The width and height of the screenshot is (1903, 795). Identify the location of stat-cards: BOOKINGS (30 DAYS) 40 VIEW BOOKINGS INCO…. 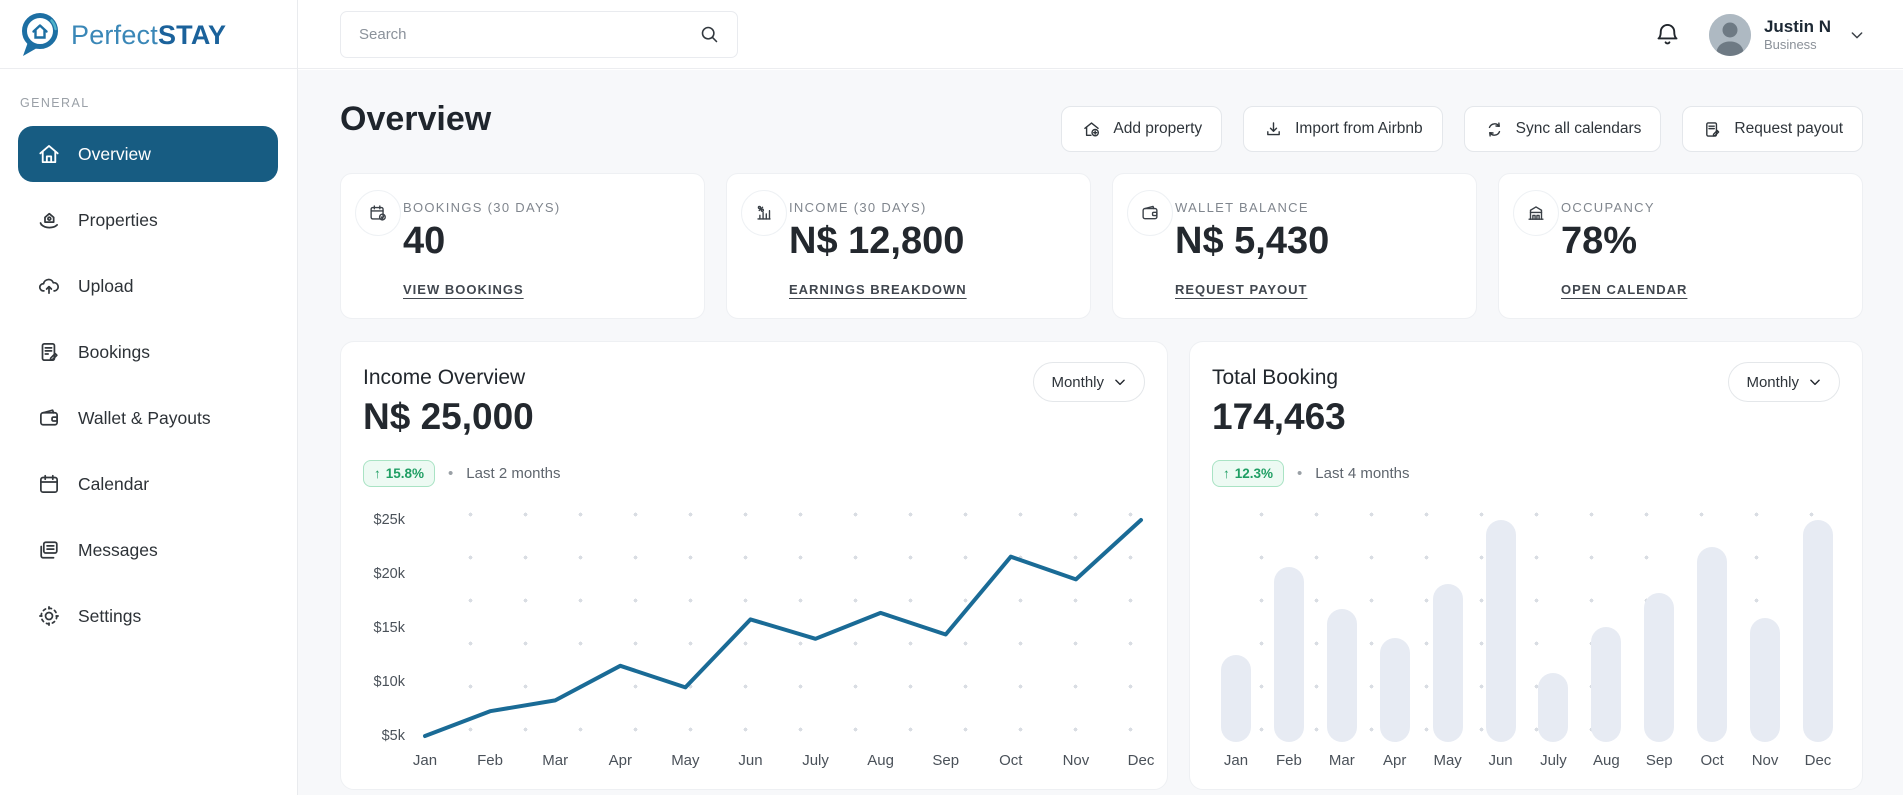
(1101, 246).